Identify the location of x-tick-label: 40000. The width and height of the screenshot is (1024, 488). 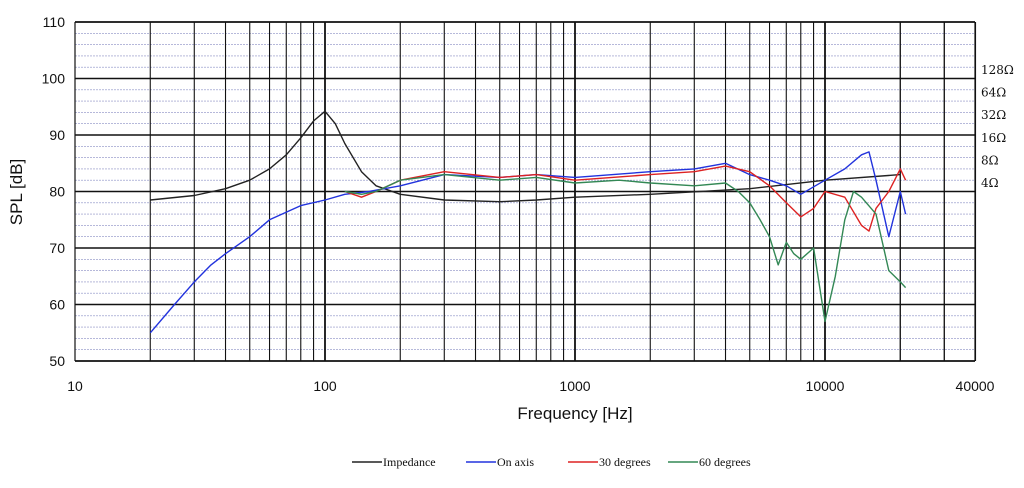
(975, 386).